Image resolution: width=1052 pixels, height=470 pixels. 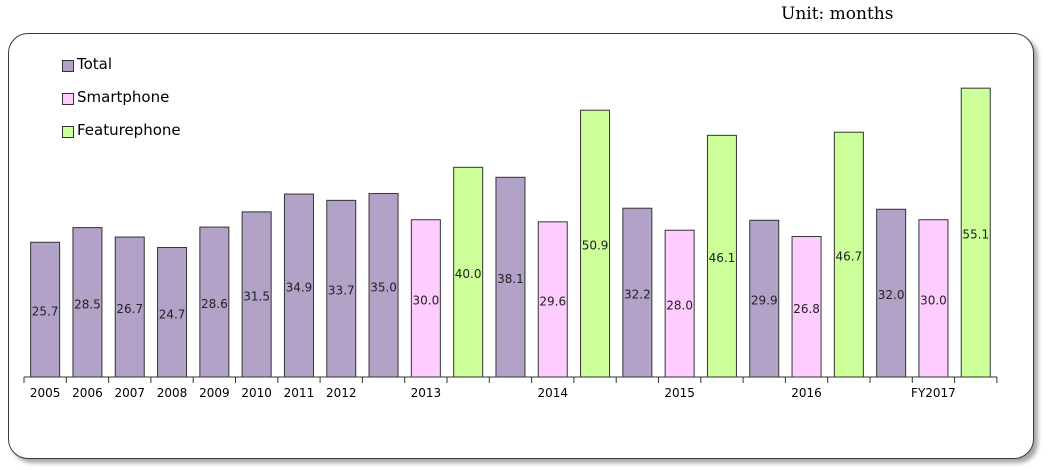 I want to click on x-tick-label-6: 2011, so click(x=299, y=393).